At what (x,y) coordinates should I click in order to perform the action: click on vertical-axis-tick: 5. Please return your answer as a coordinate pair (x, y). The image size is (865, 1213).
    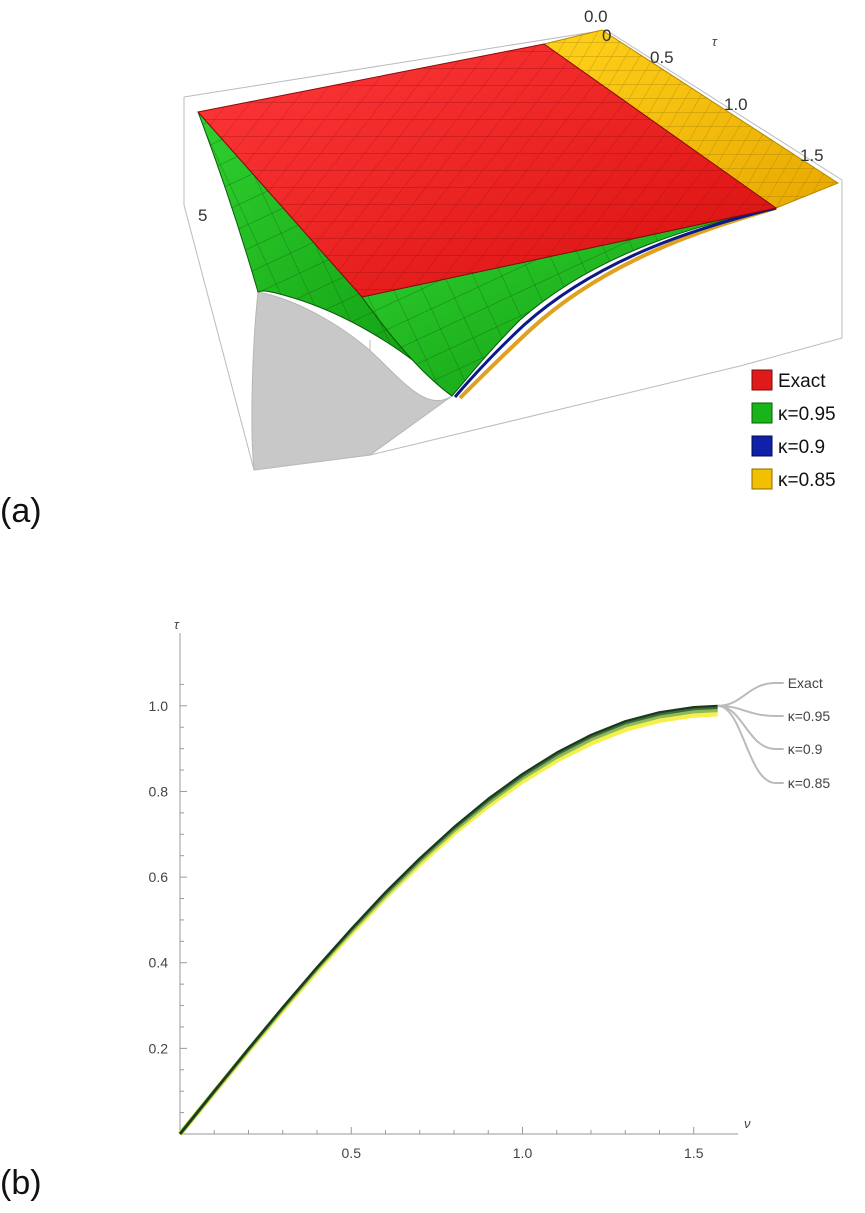
    Looking at the image, I should click on (202, 215).